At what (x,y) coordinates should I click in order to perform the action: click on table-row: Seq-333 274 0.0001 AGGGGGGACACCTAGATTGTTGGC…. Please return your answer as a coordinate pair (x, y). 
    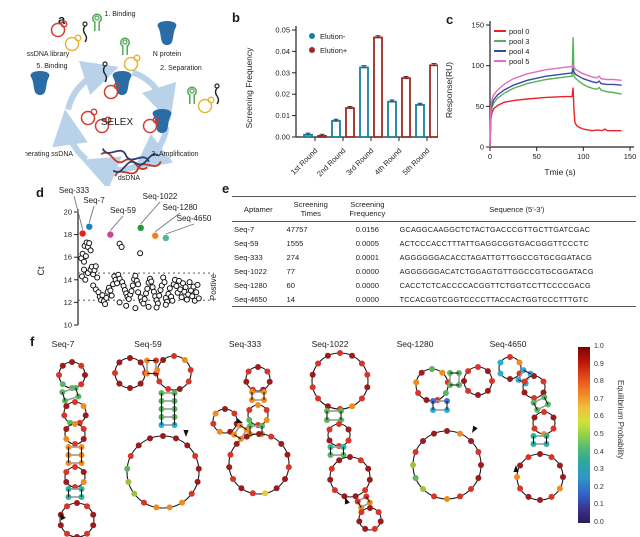
    Looking at the image, I should click on (434, 257).